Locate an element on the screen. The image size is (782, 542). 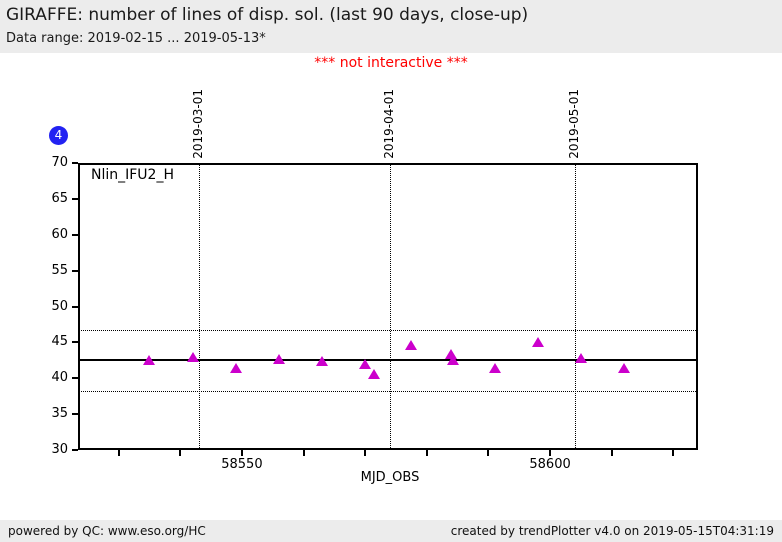
y-tick-label: 65 is located at coordinates (59, 198).